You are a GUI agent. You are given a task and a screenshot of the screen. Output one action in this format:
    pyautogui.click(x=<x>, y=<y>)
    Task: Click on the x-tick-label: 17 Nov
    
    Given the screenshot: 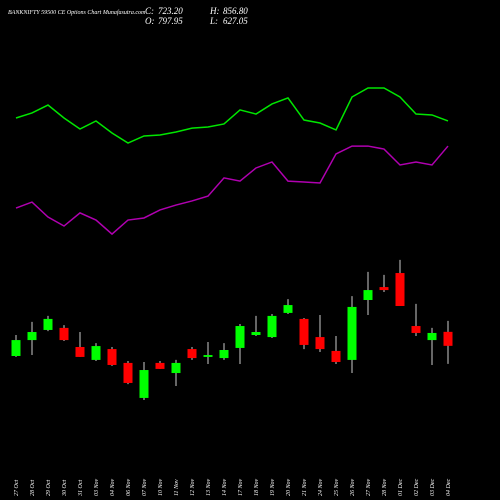 What is the action you would take?
    pyautogui.click(x=241, y=487)
    